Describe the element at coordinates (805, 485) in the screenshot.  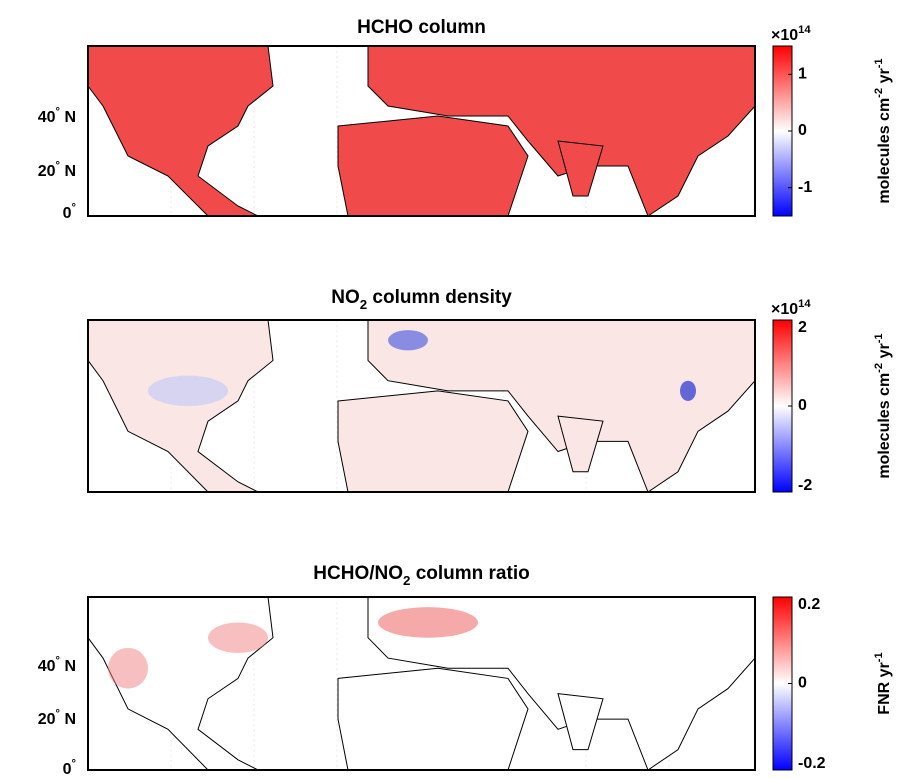
I see `colorbar-tick-label: -2` at that location.